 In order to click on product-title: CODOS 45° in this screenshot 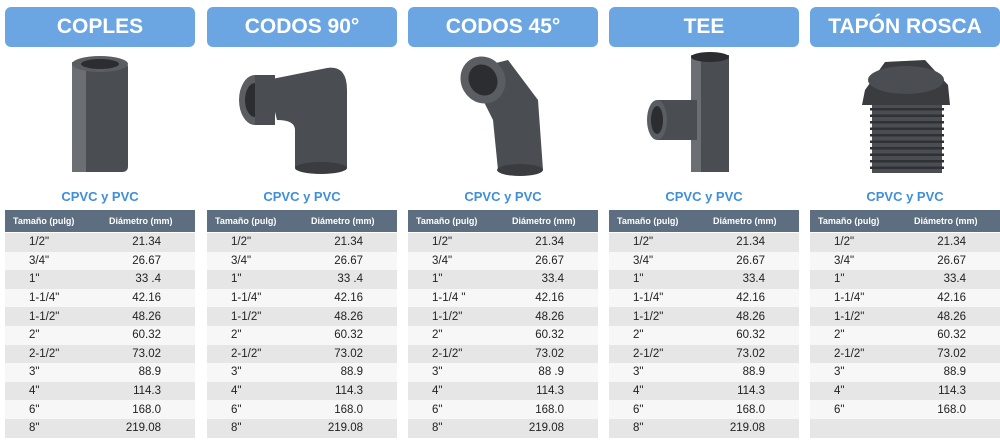, I will do `click(503, 27)`.